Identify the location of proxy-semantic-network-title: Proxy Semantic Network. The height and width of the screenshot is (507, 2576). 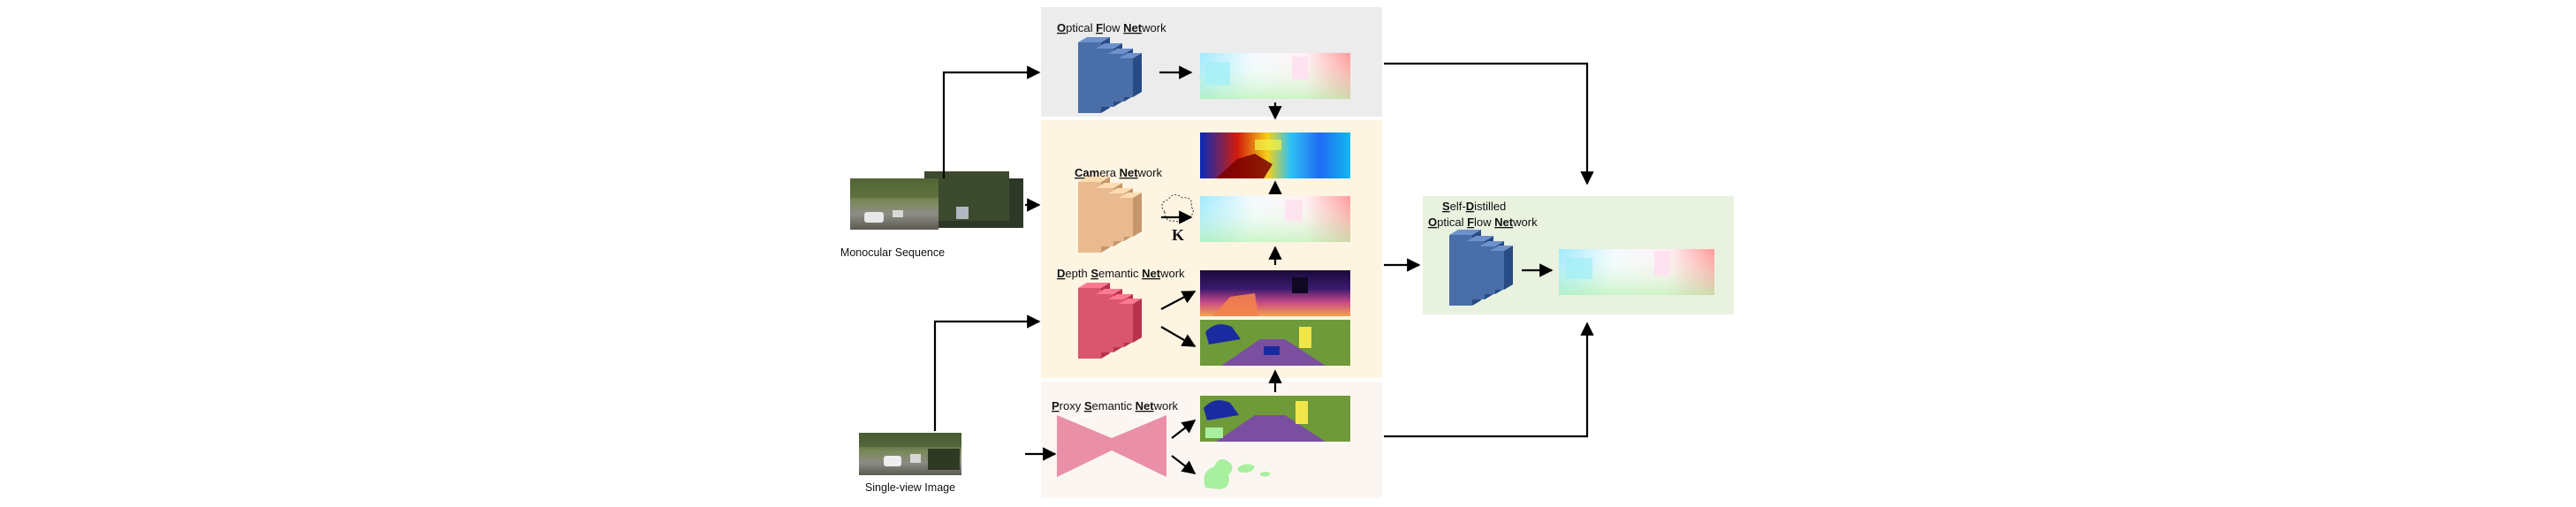
(1115, 405).